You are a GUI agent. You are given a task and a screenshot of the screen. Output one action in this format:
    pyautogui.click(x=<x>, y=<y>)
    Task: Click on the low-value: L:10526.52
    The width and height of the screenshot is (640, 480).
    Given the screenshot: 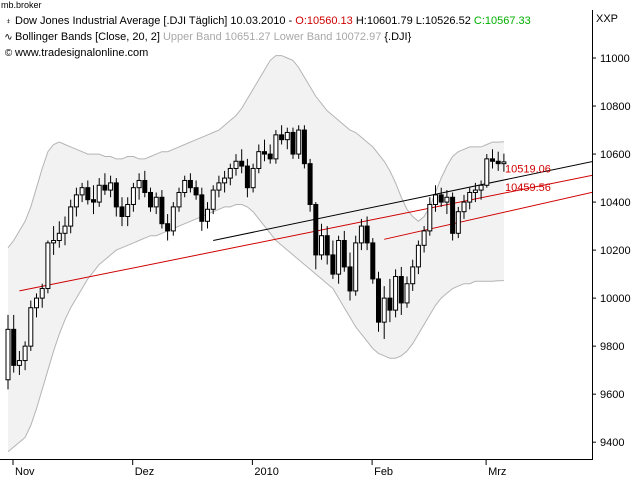 What is the action you would take?
    pyautogui.click(x=441, y=21)
    